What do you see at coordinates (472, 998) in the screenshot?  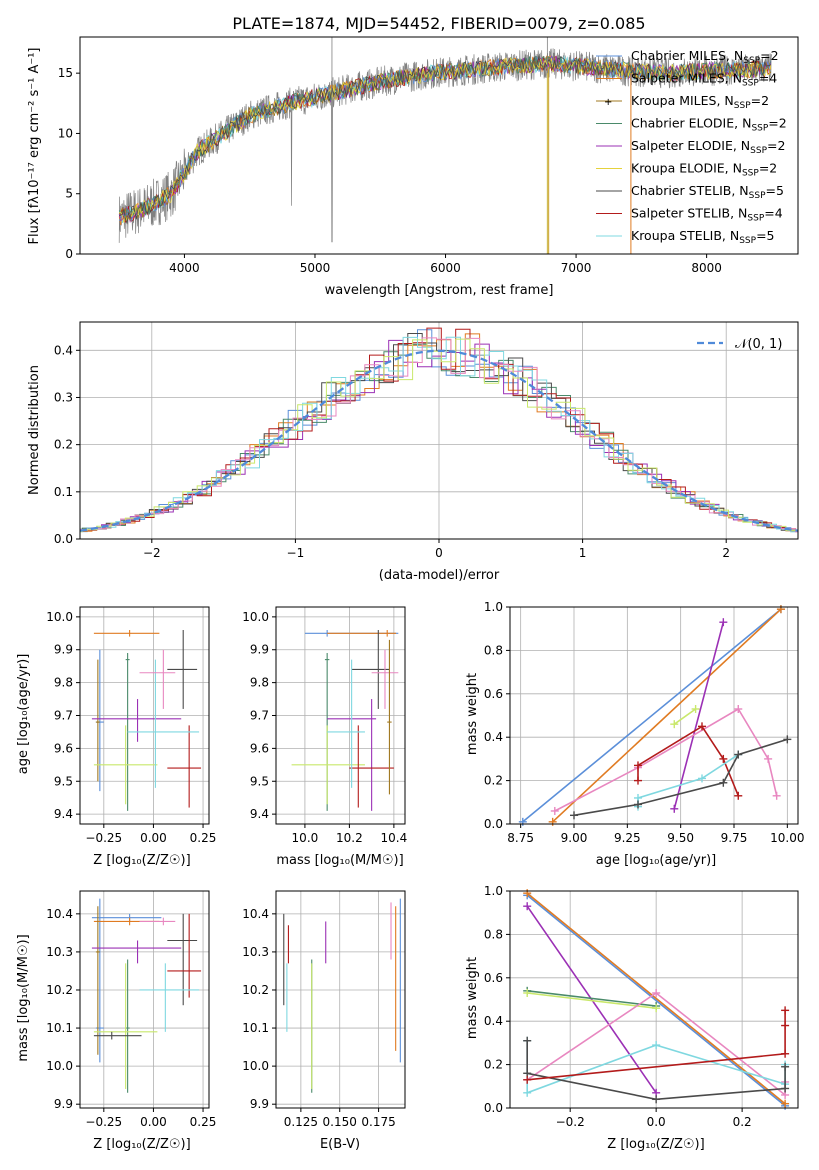 I see `mass-weight-metallicity-ylabel: mass weight` at bounding box center [472, 998].